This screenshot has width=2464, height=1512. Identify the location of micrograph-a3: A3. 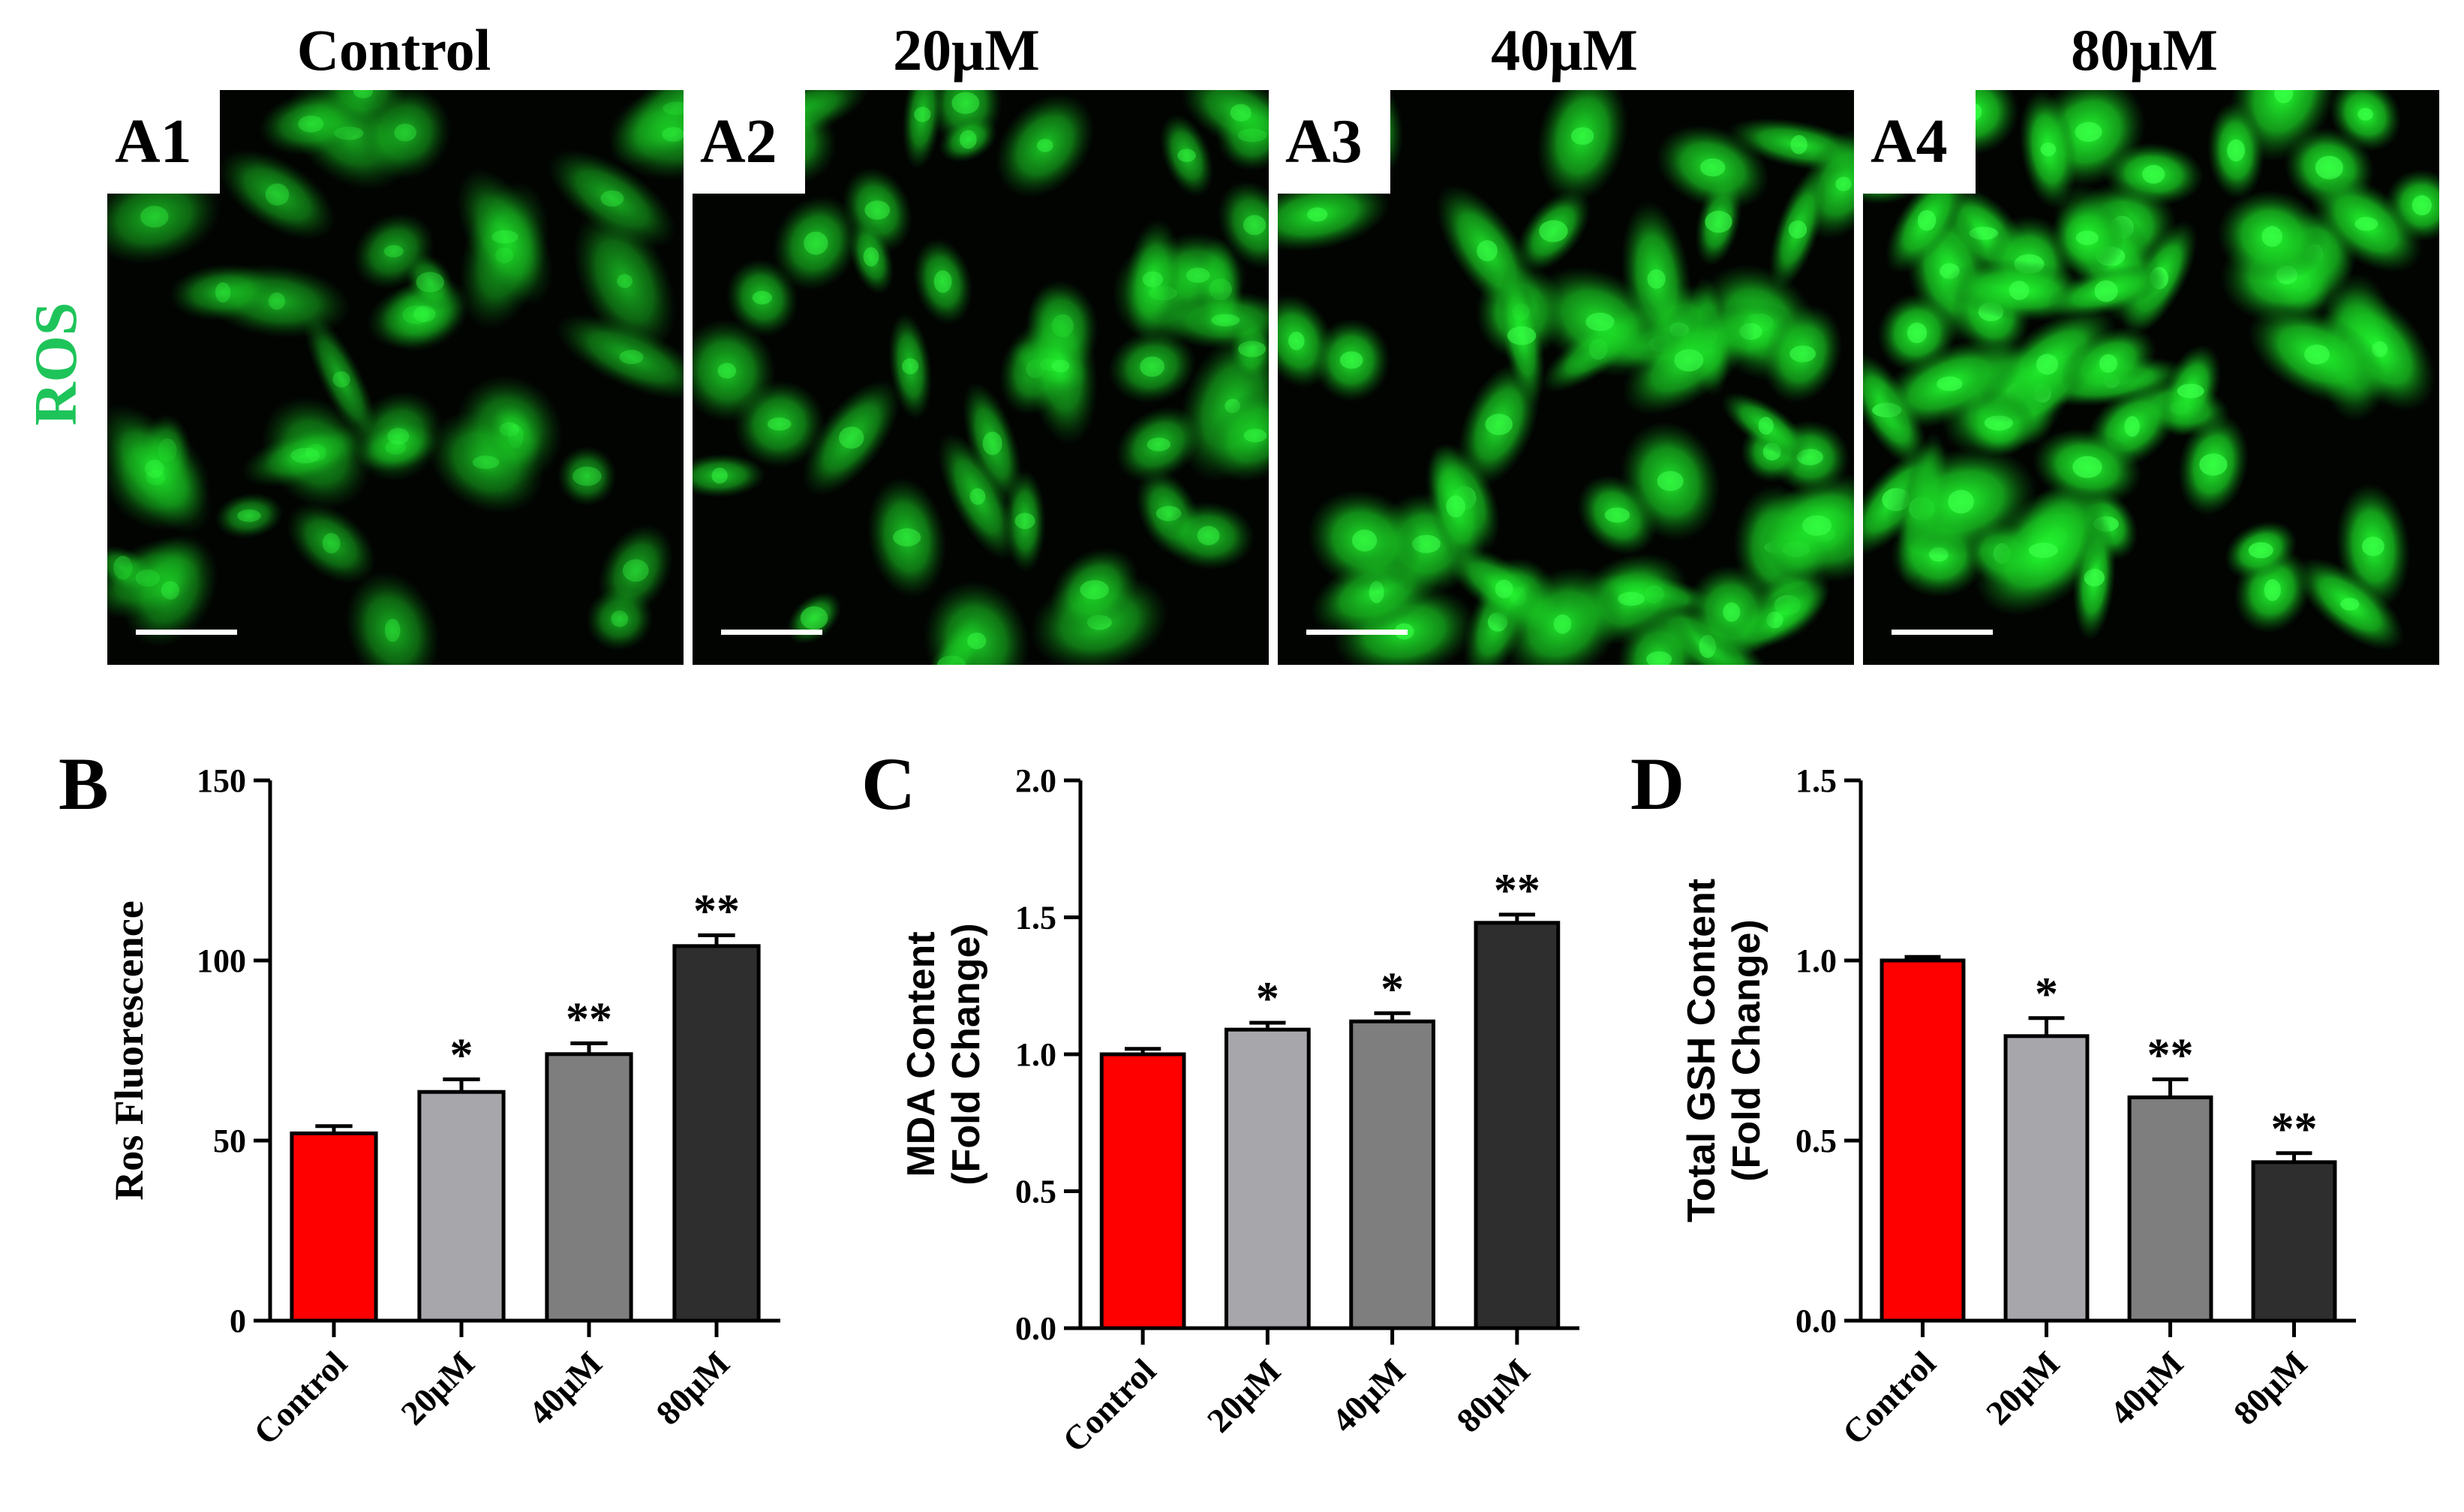
(1566, 377).